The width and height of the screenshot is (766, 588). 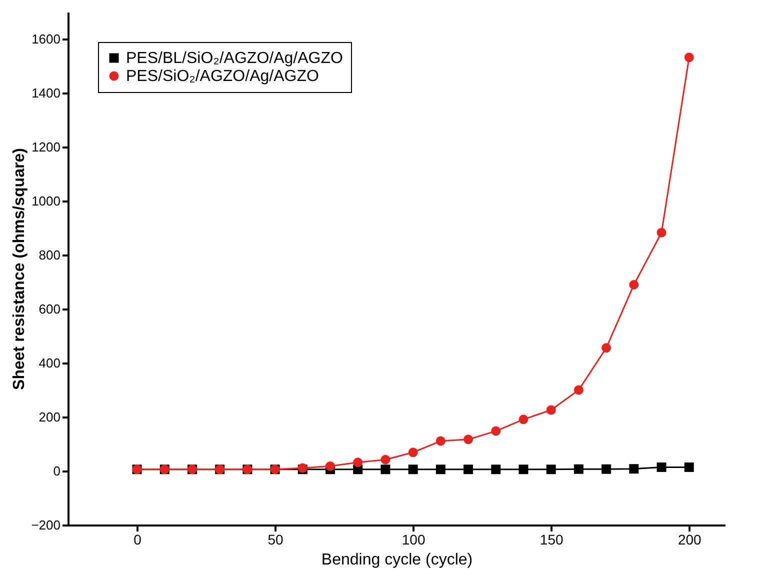 What do you see at coordinates (49, 309) in the screenshot?
I see `y-tick-label: 600` at bounding box center [49, 309].